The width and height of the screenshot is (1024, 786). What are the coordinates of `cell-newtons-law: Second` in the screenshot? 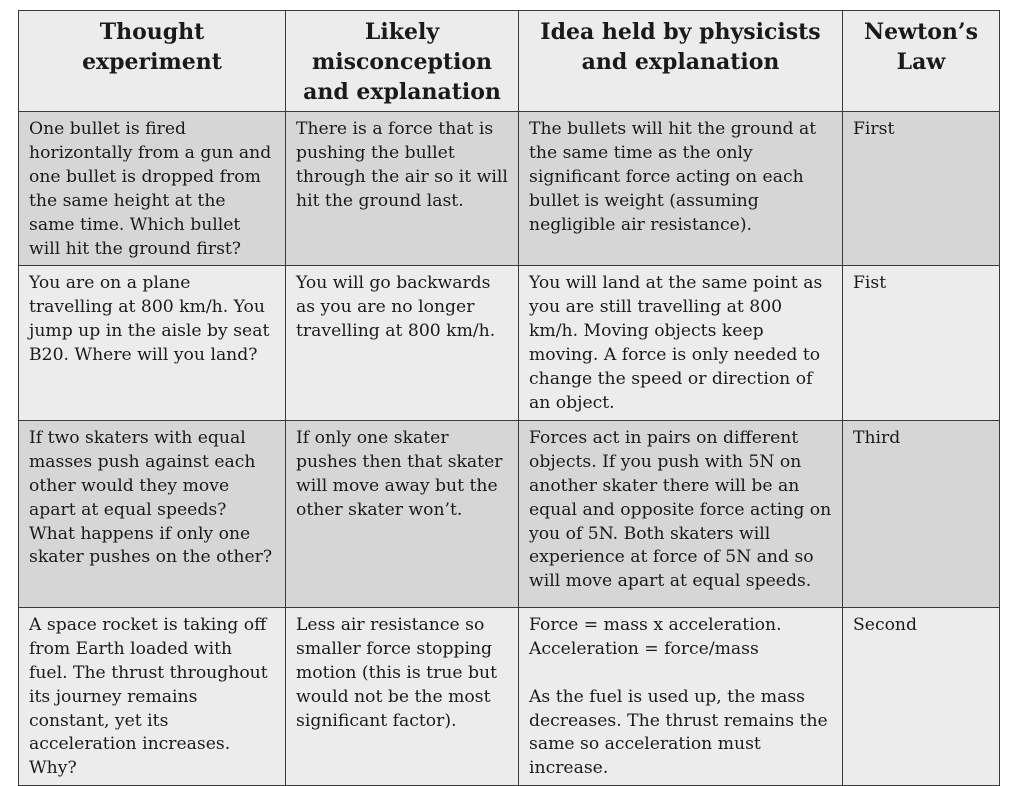 It's located at (921, 696).